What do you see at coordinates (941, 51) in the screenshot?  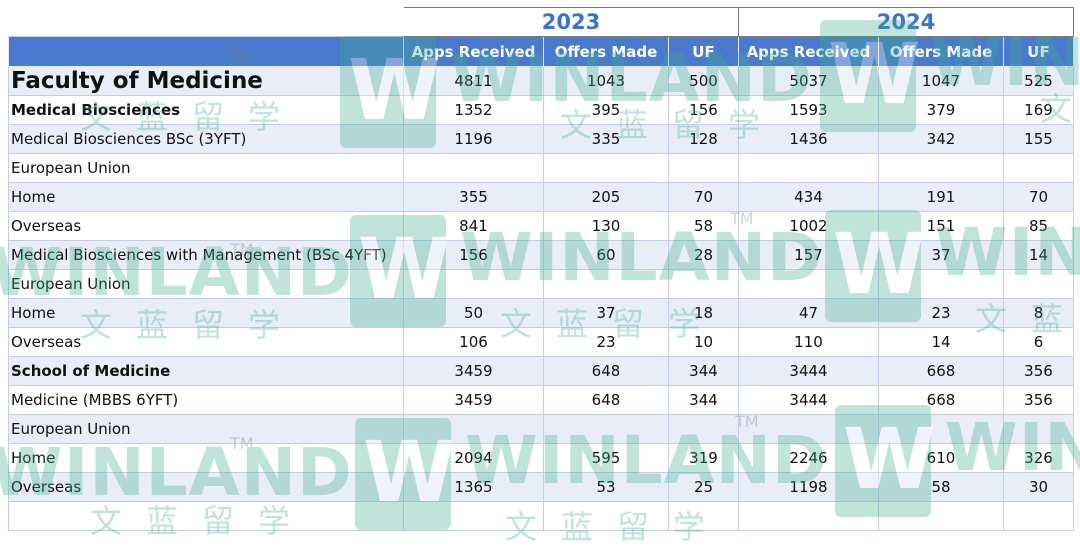 I see `column-header: Offers Made` at bounding box center [941, 51].